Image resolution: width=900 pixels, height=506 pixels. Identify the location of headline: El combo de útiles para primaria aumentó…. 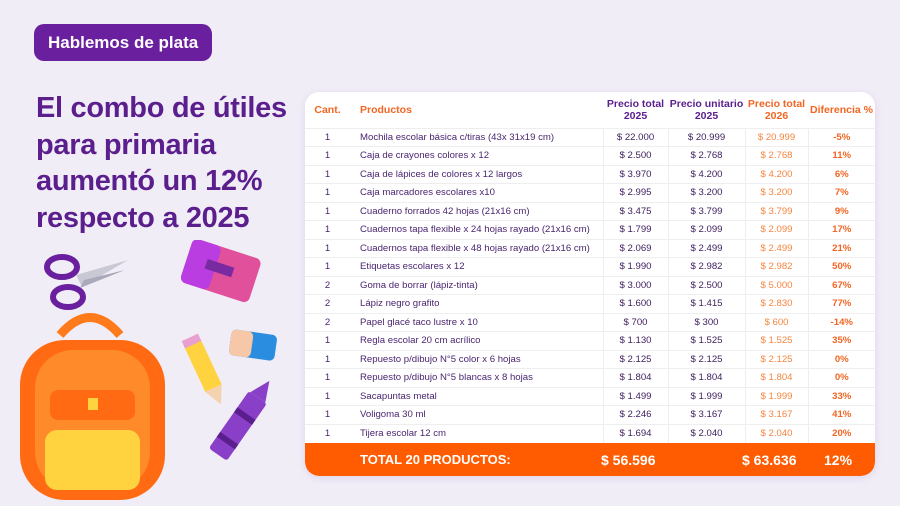
(161, 163).